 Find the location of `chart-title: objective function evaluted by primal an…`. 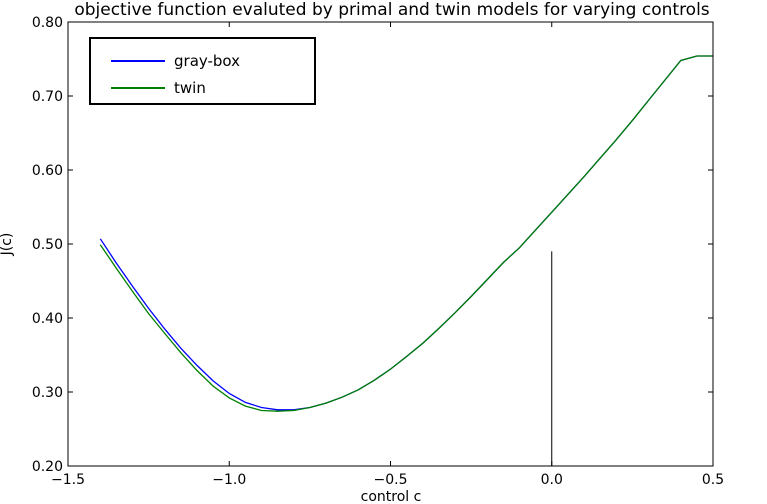

chart-title: objective function evaluted by primal an… is located at coordinates (391, 10).